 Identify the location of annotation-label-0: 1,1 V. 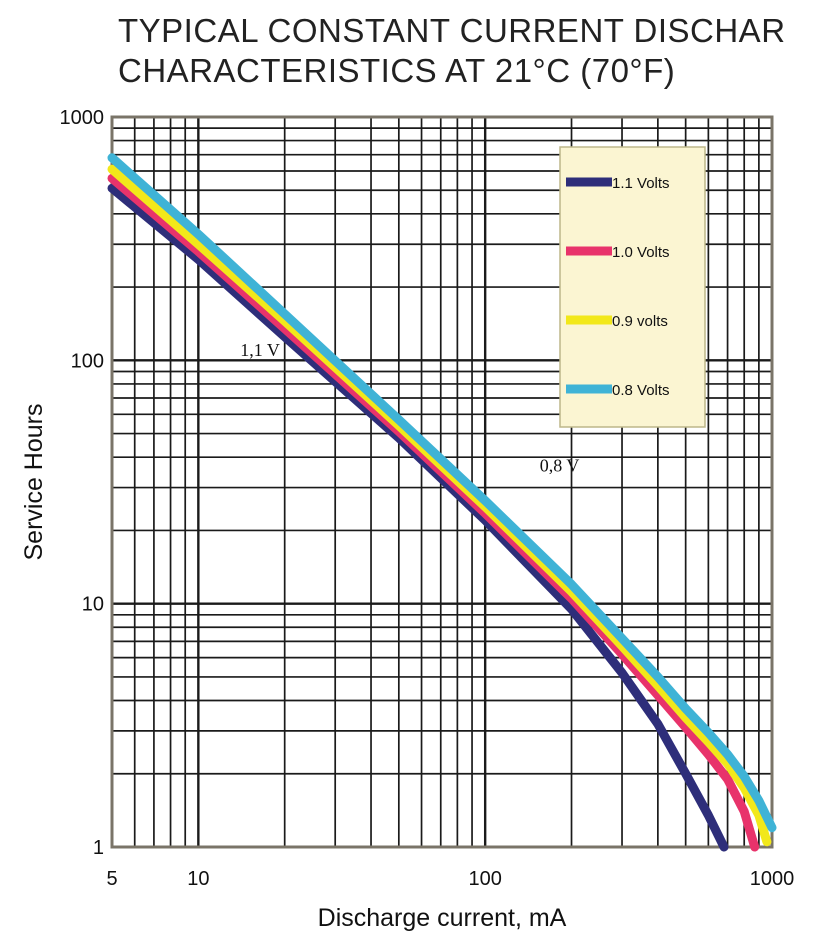
(260, 350).